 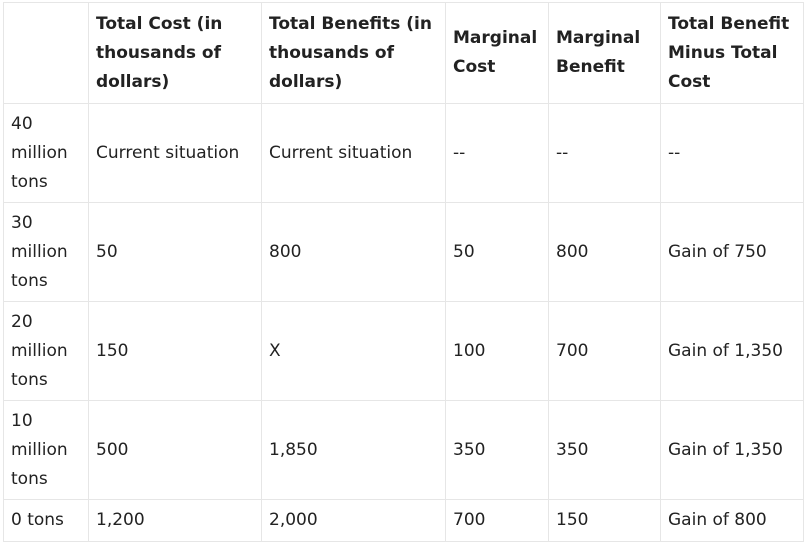 I want to click on total-cost-cell: Current situation, so click(x=175, y=153).